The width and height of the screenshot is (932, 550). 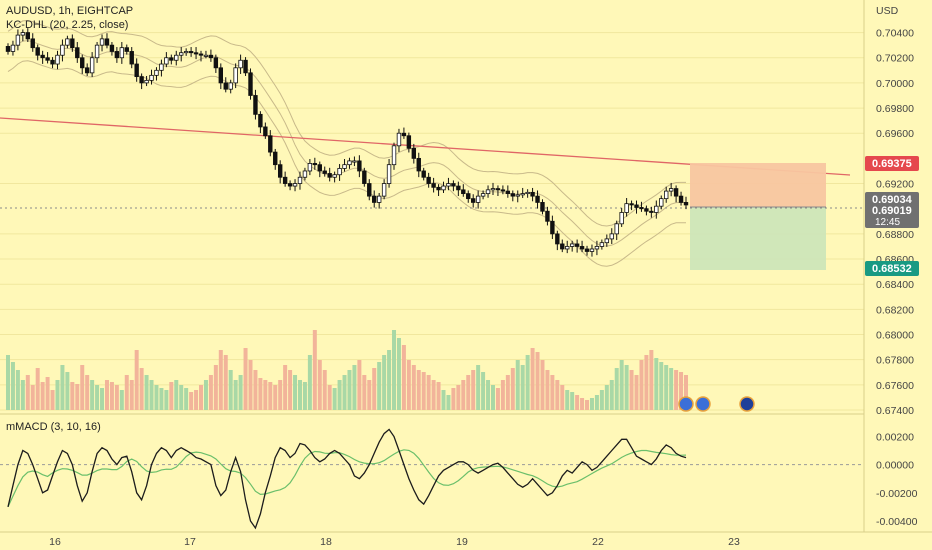 I want to click on position-tool, so click(x=758, y=216).